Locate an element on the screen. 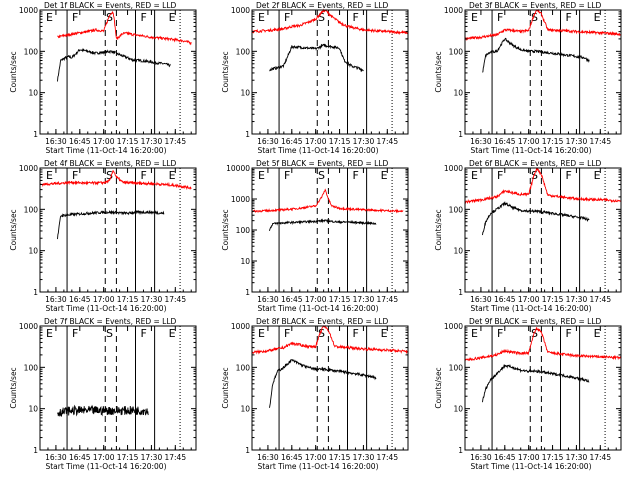 The image size is (640, 480). panel-title: Det 4f BLACK = Events, RED = LLD is located at coordinates (110, 163).